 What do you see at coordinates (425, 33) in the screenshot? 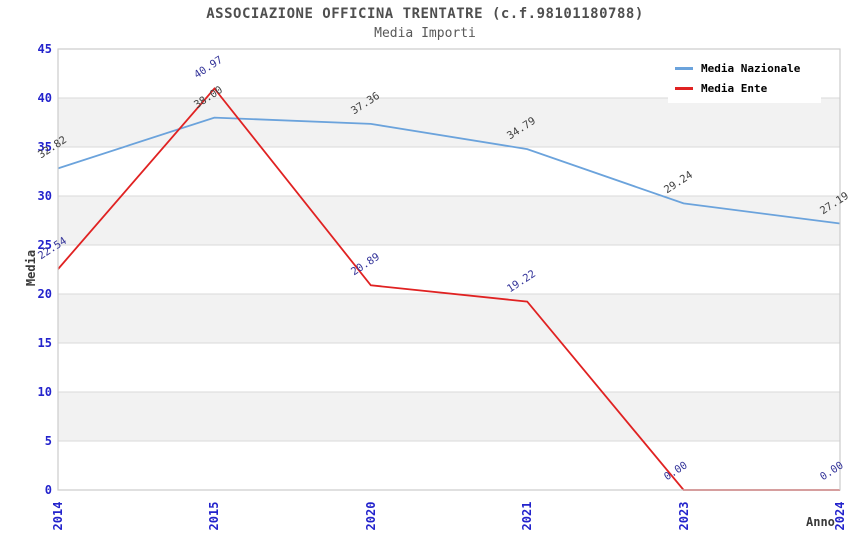
I see `chart-subtitle: Media Importi` at bounding box center [425, 33].